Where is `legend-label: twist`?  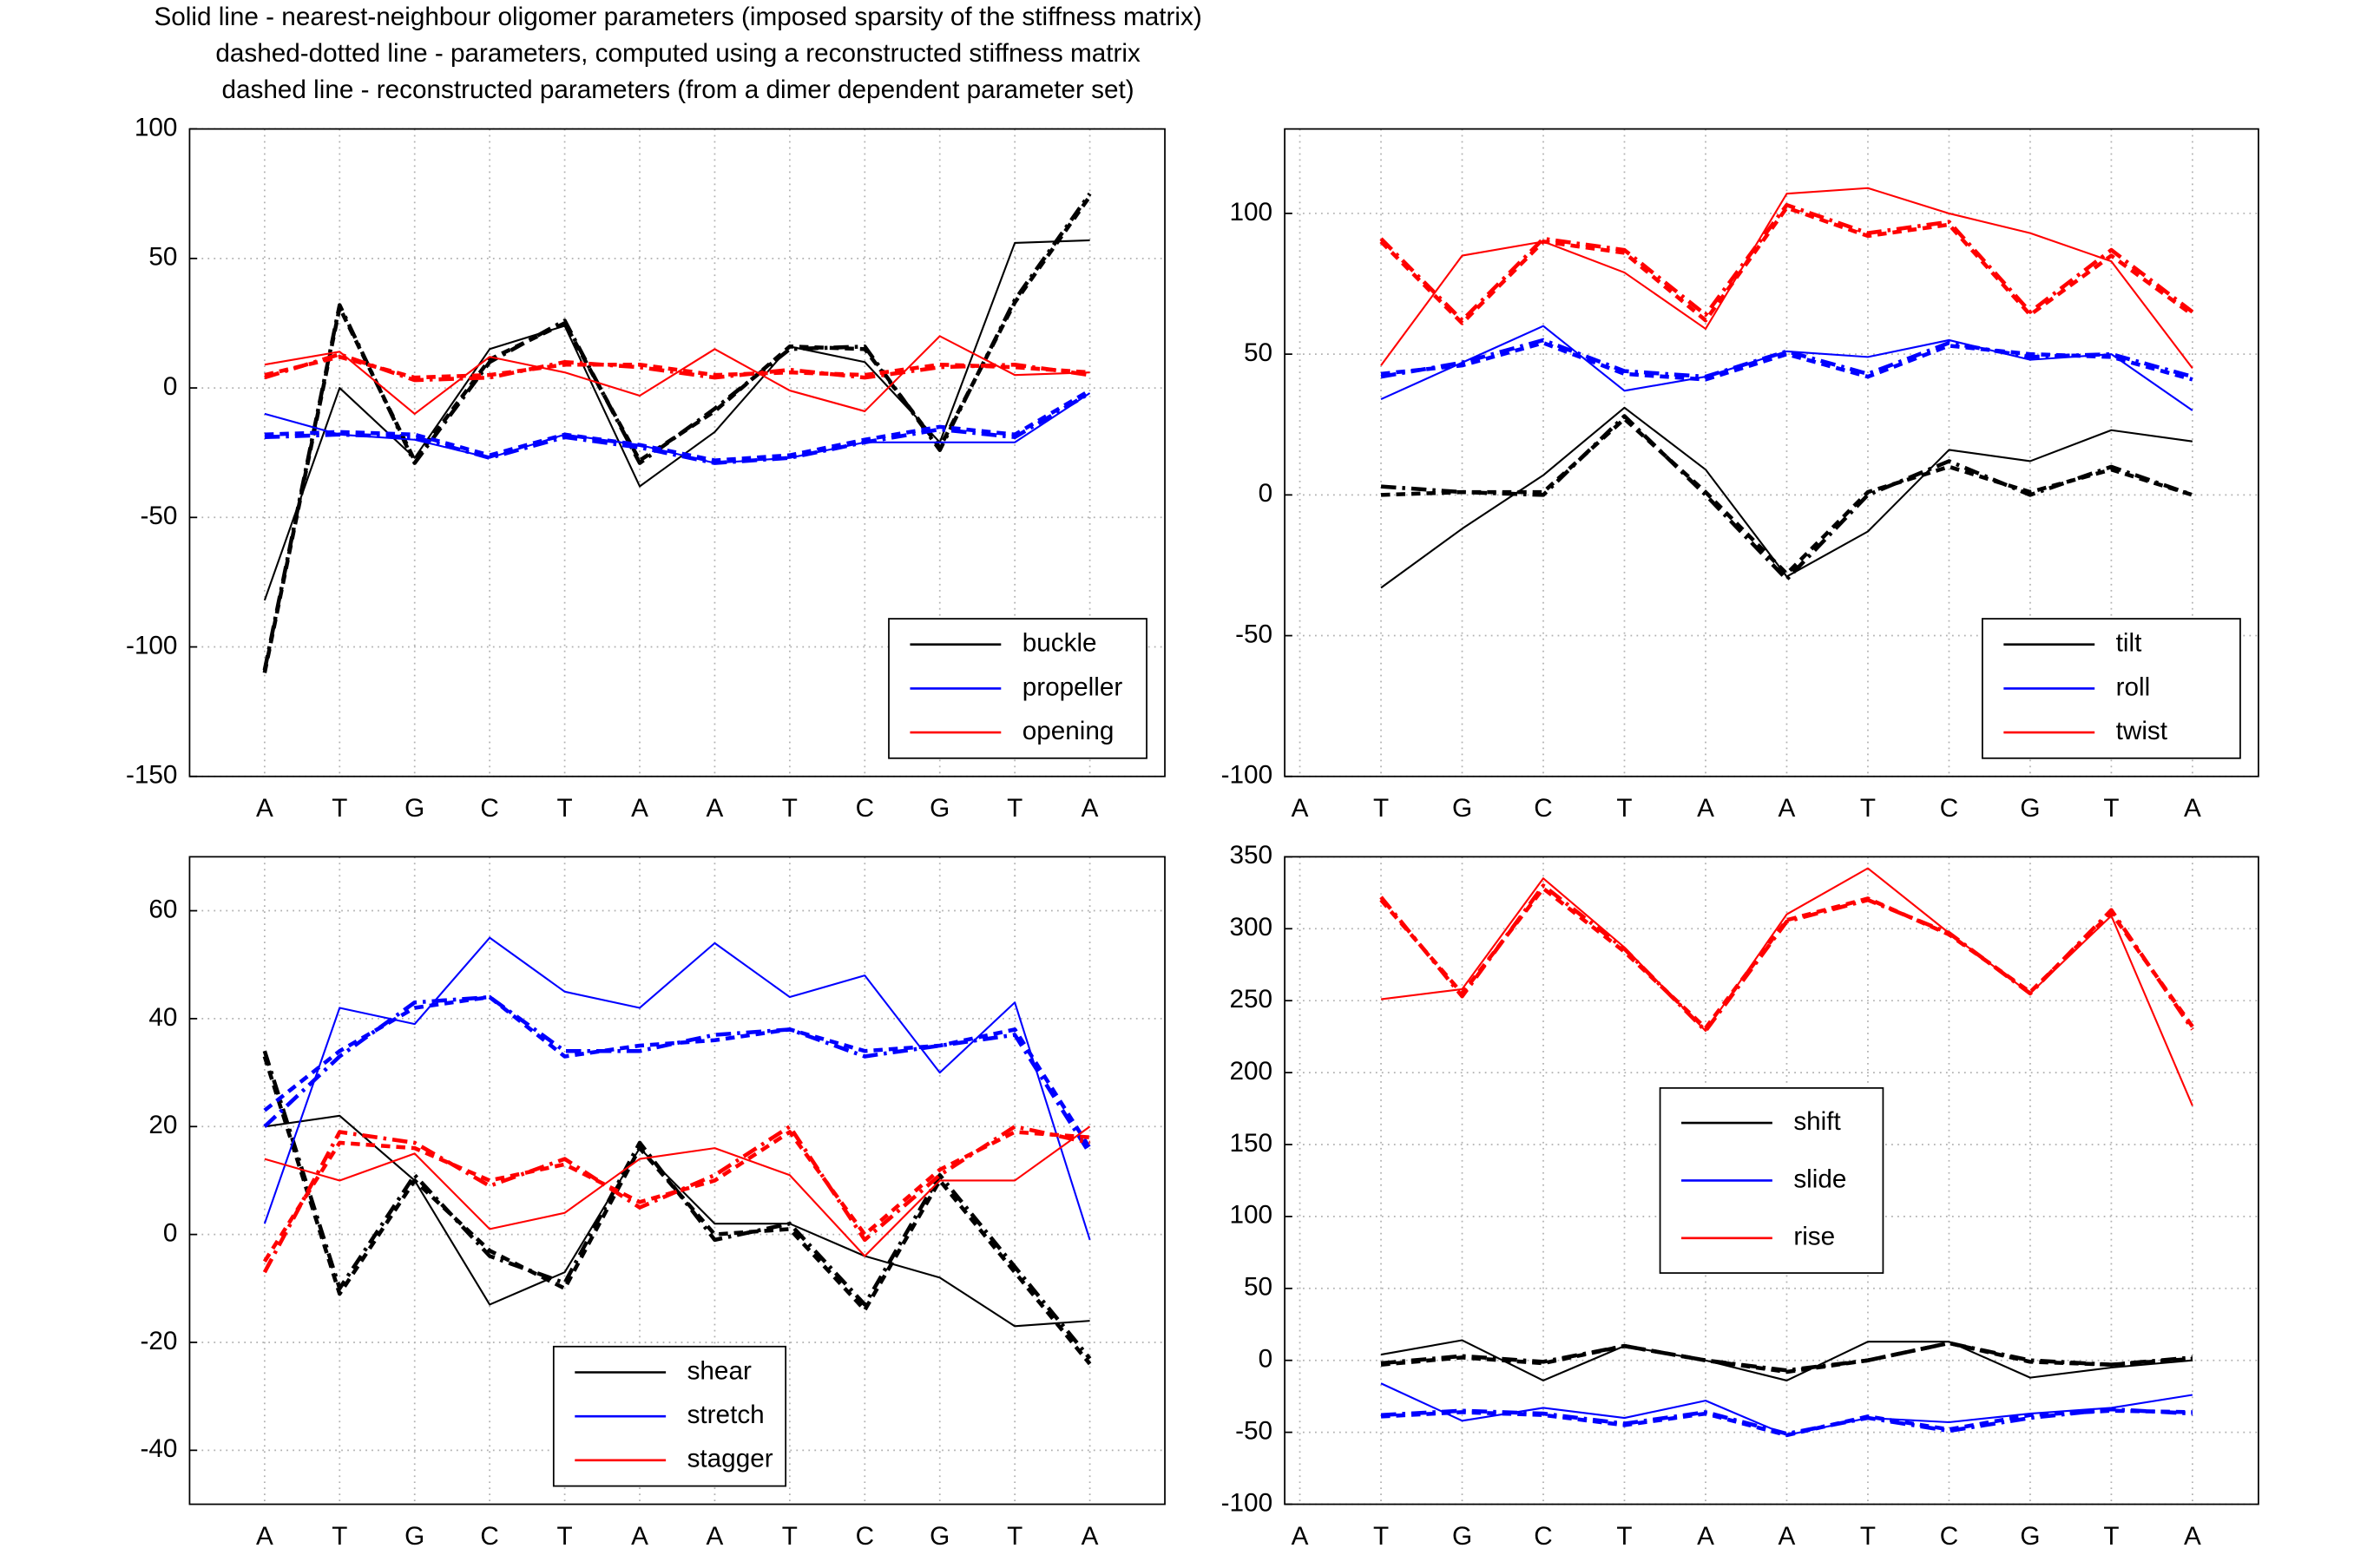 legend-label: twist is located at coordinates (2142, 731).